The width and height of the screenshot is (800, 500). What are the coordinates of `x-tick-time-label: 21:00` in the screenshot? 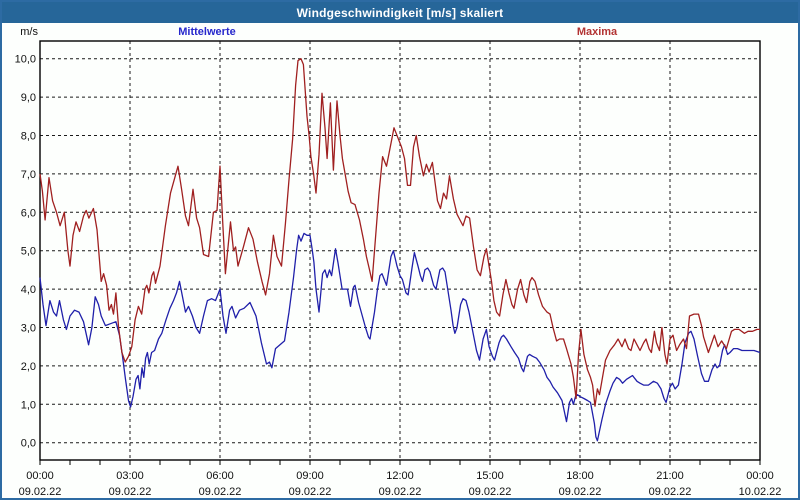 It's located at (670, 476).